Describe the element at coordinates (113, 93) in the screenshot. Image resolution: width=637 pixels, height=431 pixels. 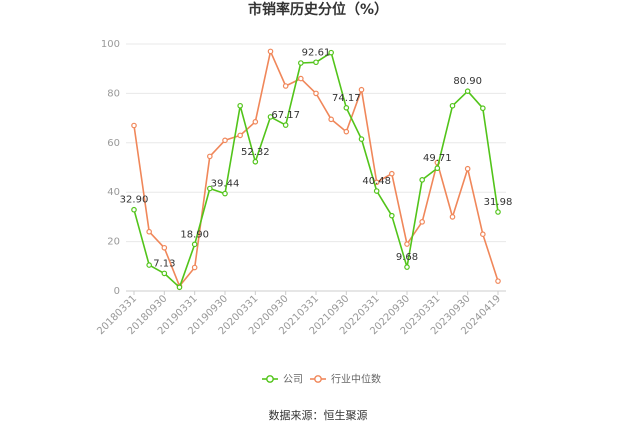
I see `y-tick-label: 80` at that location.